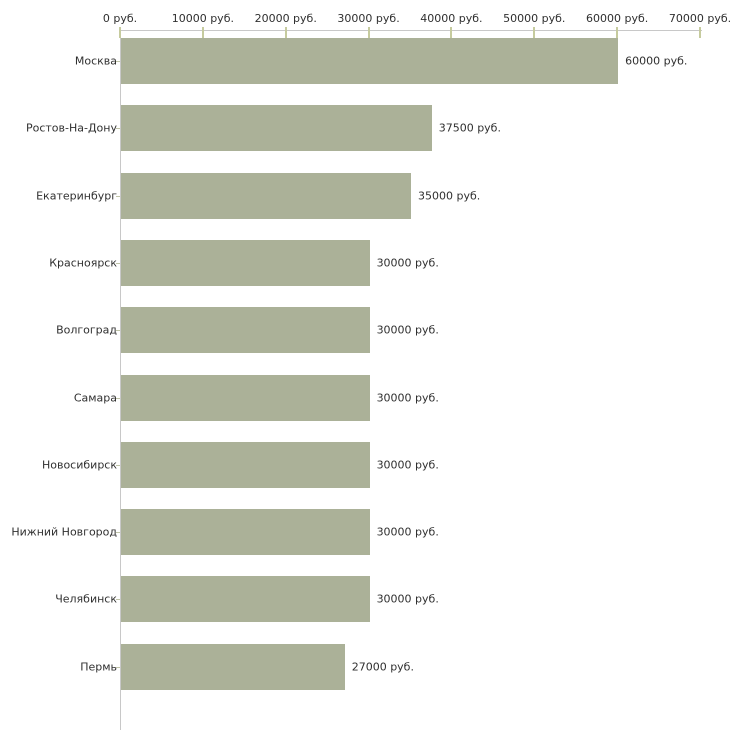 This screenshot has height=730, width=730. What do you see at coordinates (285, 18) in the screenshot?
I see `x-tick-label: 20000 руб.` at bounding box center [285, 18].